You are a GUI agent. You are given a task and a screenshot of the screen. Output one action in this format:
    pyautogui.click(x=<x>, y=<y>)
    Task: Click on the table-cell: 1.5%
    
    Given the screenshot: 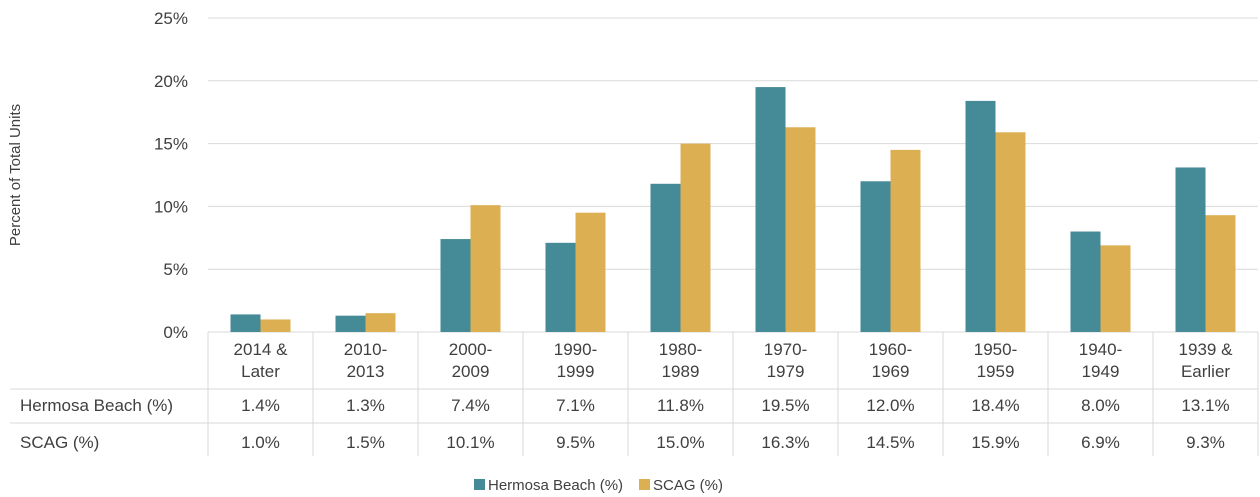 What is the action you would take?
    pyautogui.click(x=365, y=442)
    